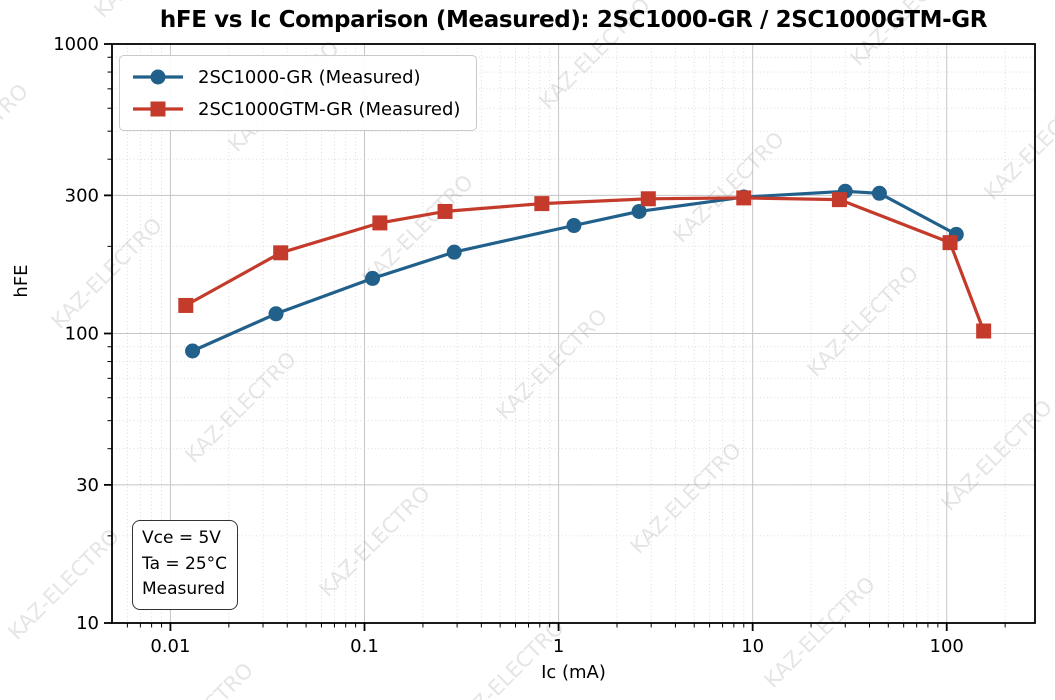 This screenshot has height=700, width=1055. Describe the element at coordinates (170, 646) in the screenshot. I see `x-tick-label: 0.01` at that location.